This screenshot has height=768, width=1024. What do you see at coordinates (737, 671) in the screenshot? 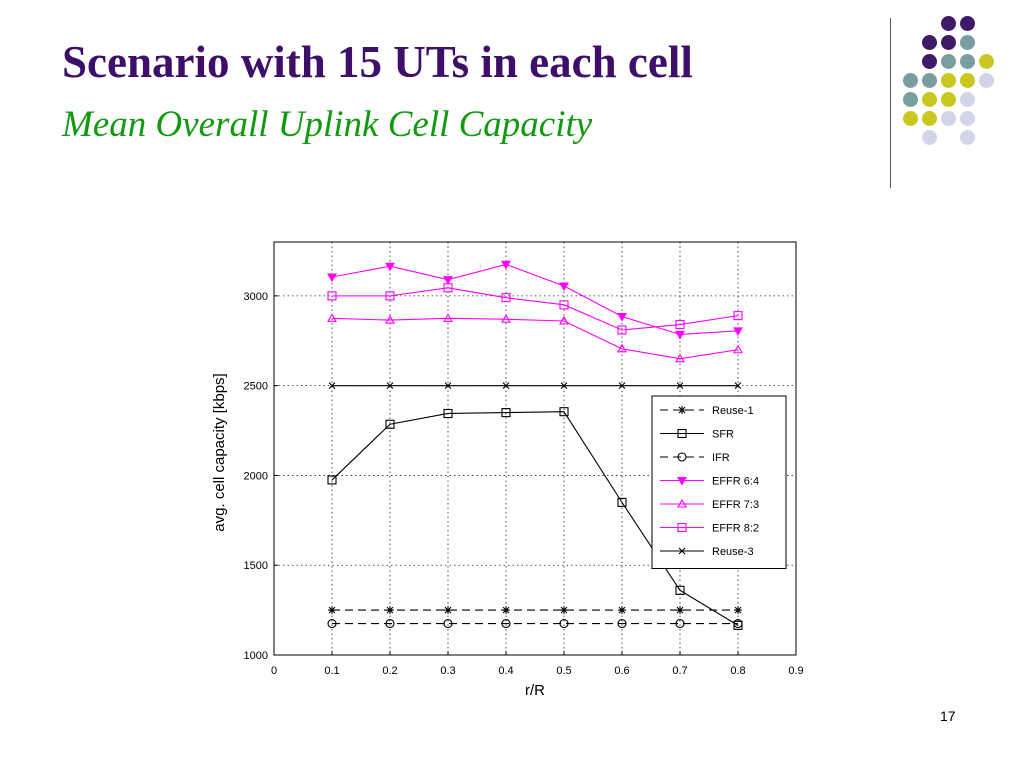
I see `x-tick-label: 0.8` at bounding box center [737, 671].